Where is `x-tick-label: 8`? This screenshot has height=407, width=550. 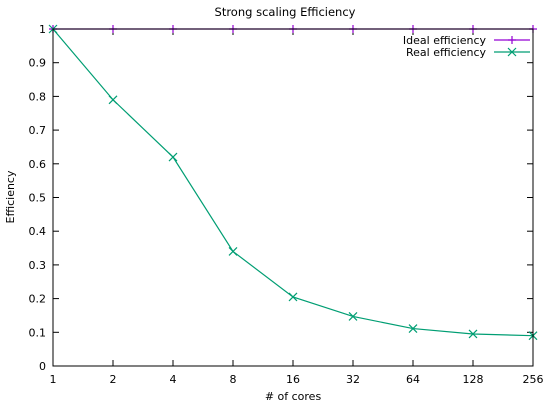
x-tick-label: 8 is located at coordinates (233, 379).